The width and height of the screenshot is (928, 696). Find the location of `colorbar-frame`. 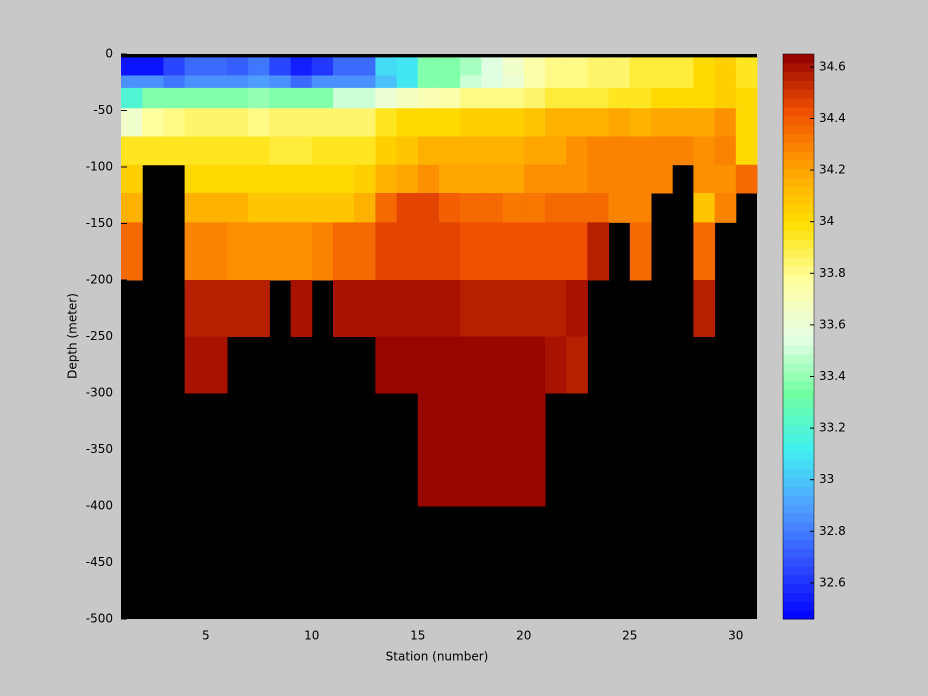

colorbar-frame is located at coordinates (798, 336).